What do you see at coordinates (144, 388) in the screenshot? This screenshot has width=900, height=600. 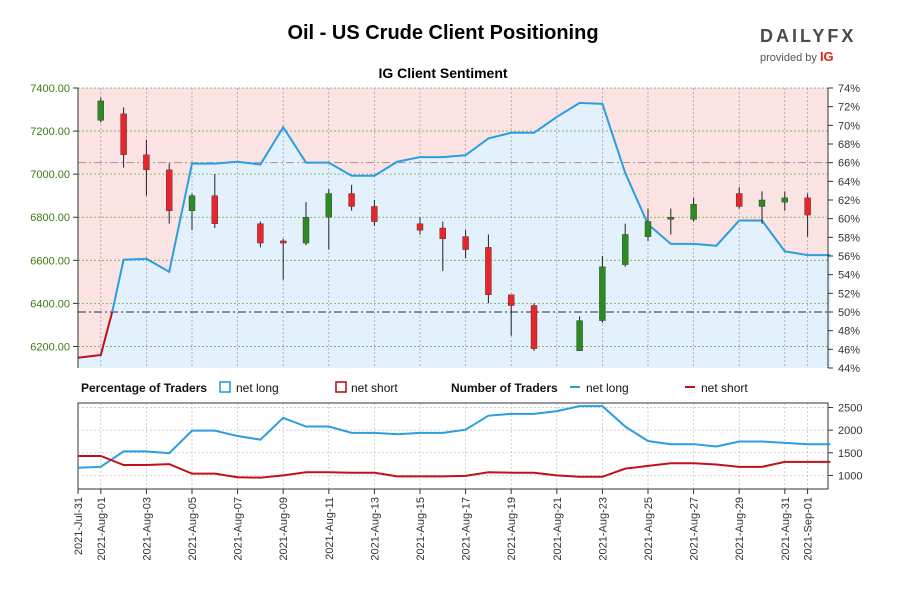 I see `legend-pct-label: Percentage of Traders` at bounding box center [144, 388].